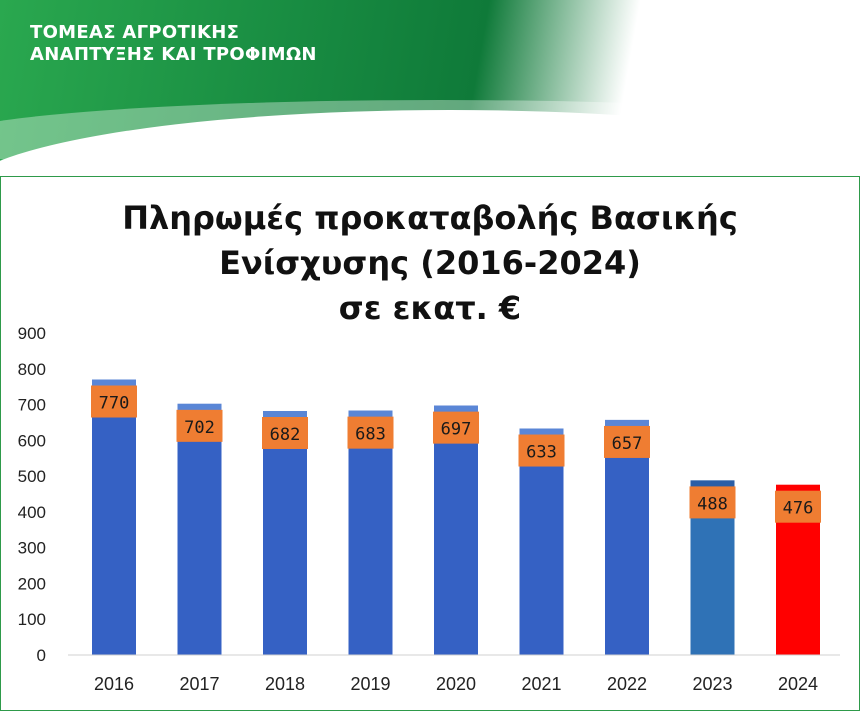 The image size is (860, 711). Describe the element at coordinates (798, 509) in the screenshot. I see `data-label-2024: 476` at that location.